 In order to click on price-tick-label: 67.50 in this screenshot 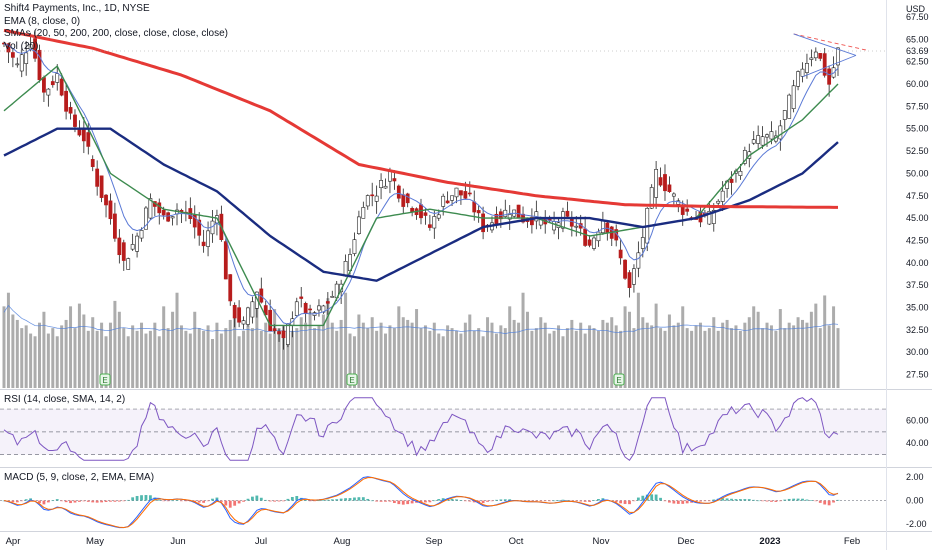, I will do `click(917, 17)`.